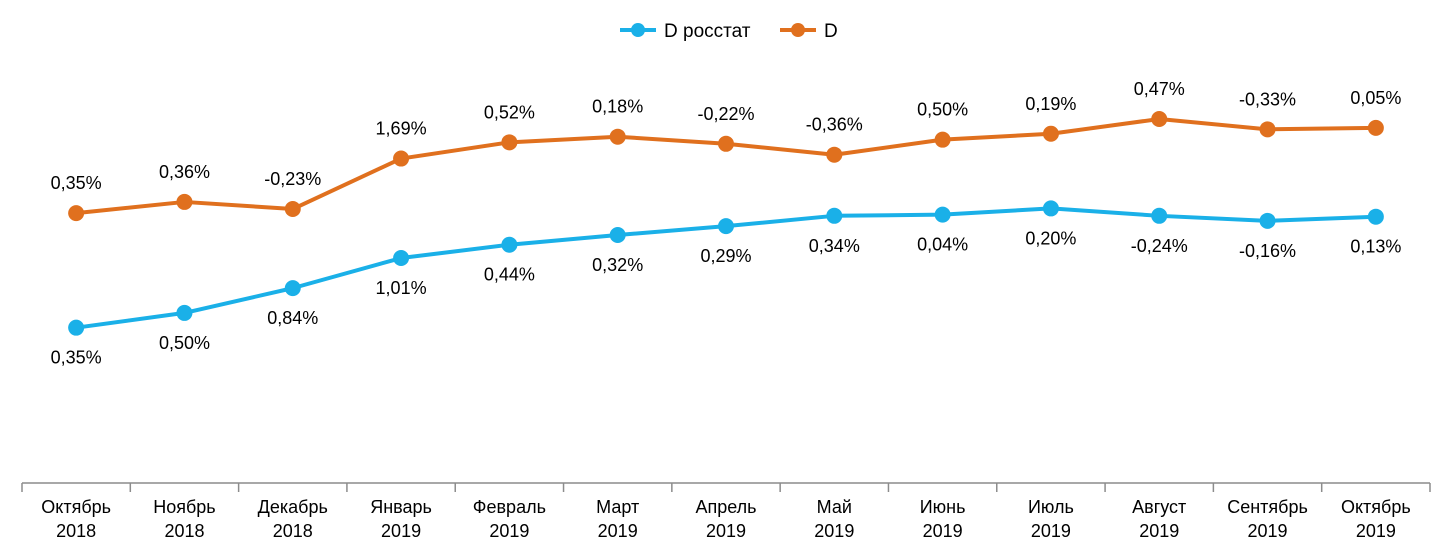 This screenshot has height=557, width=1452. Describe the element at coordinates (834, 519) in the screenshot. I see `x-tick-label: Май 2019` at that location.